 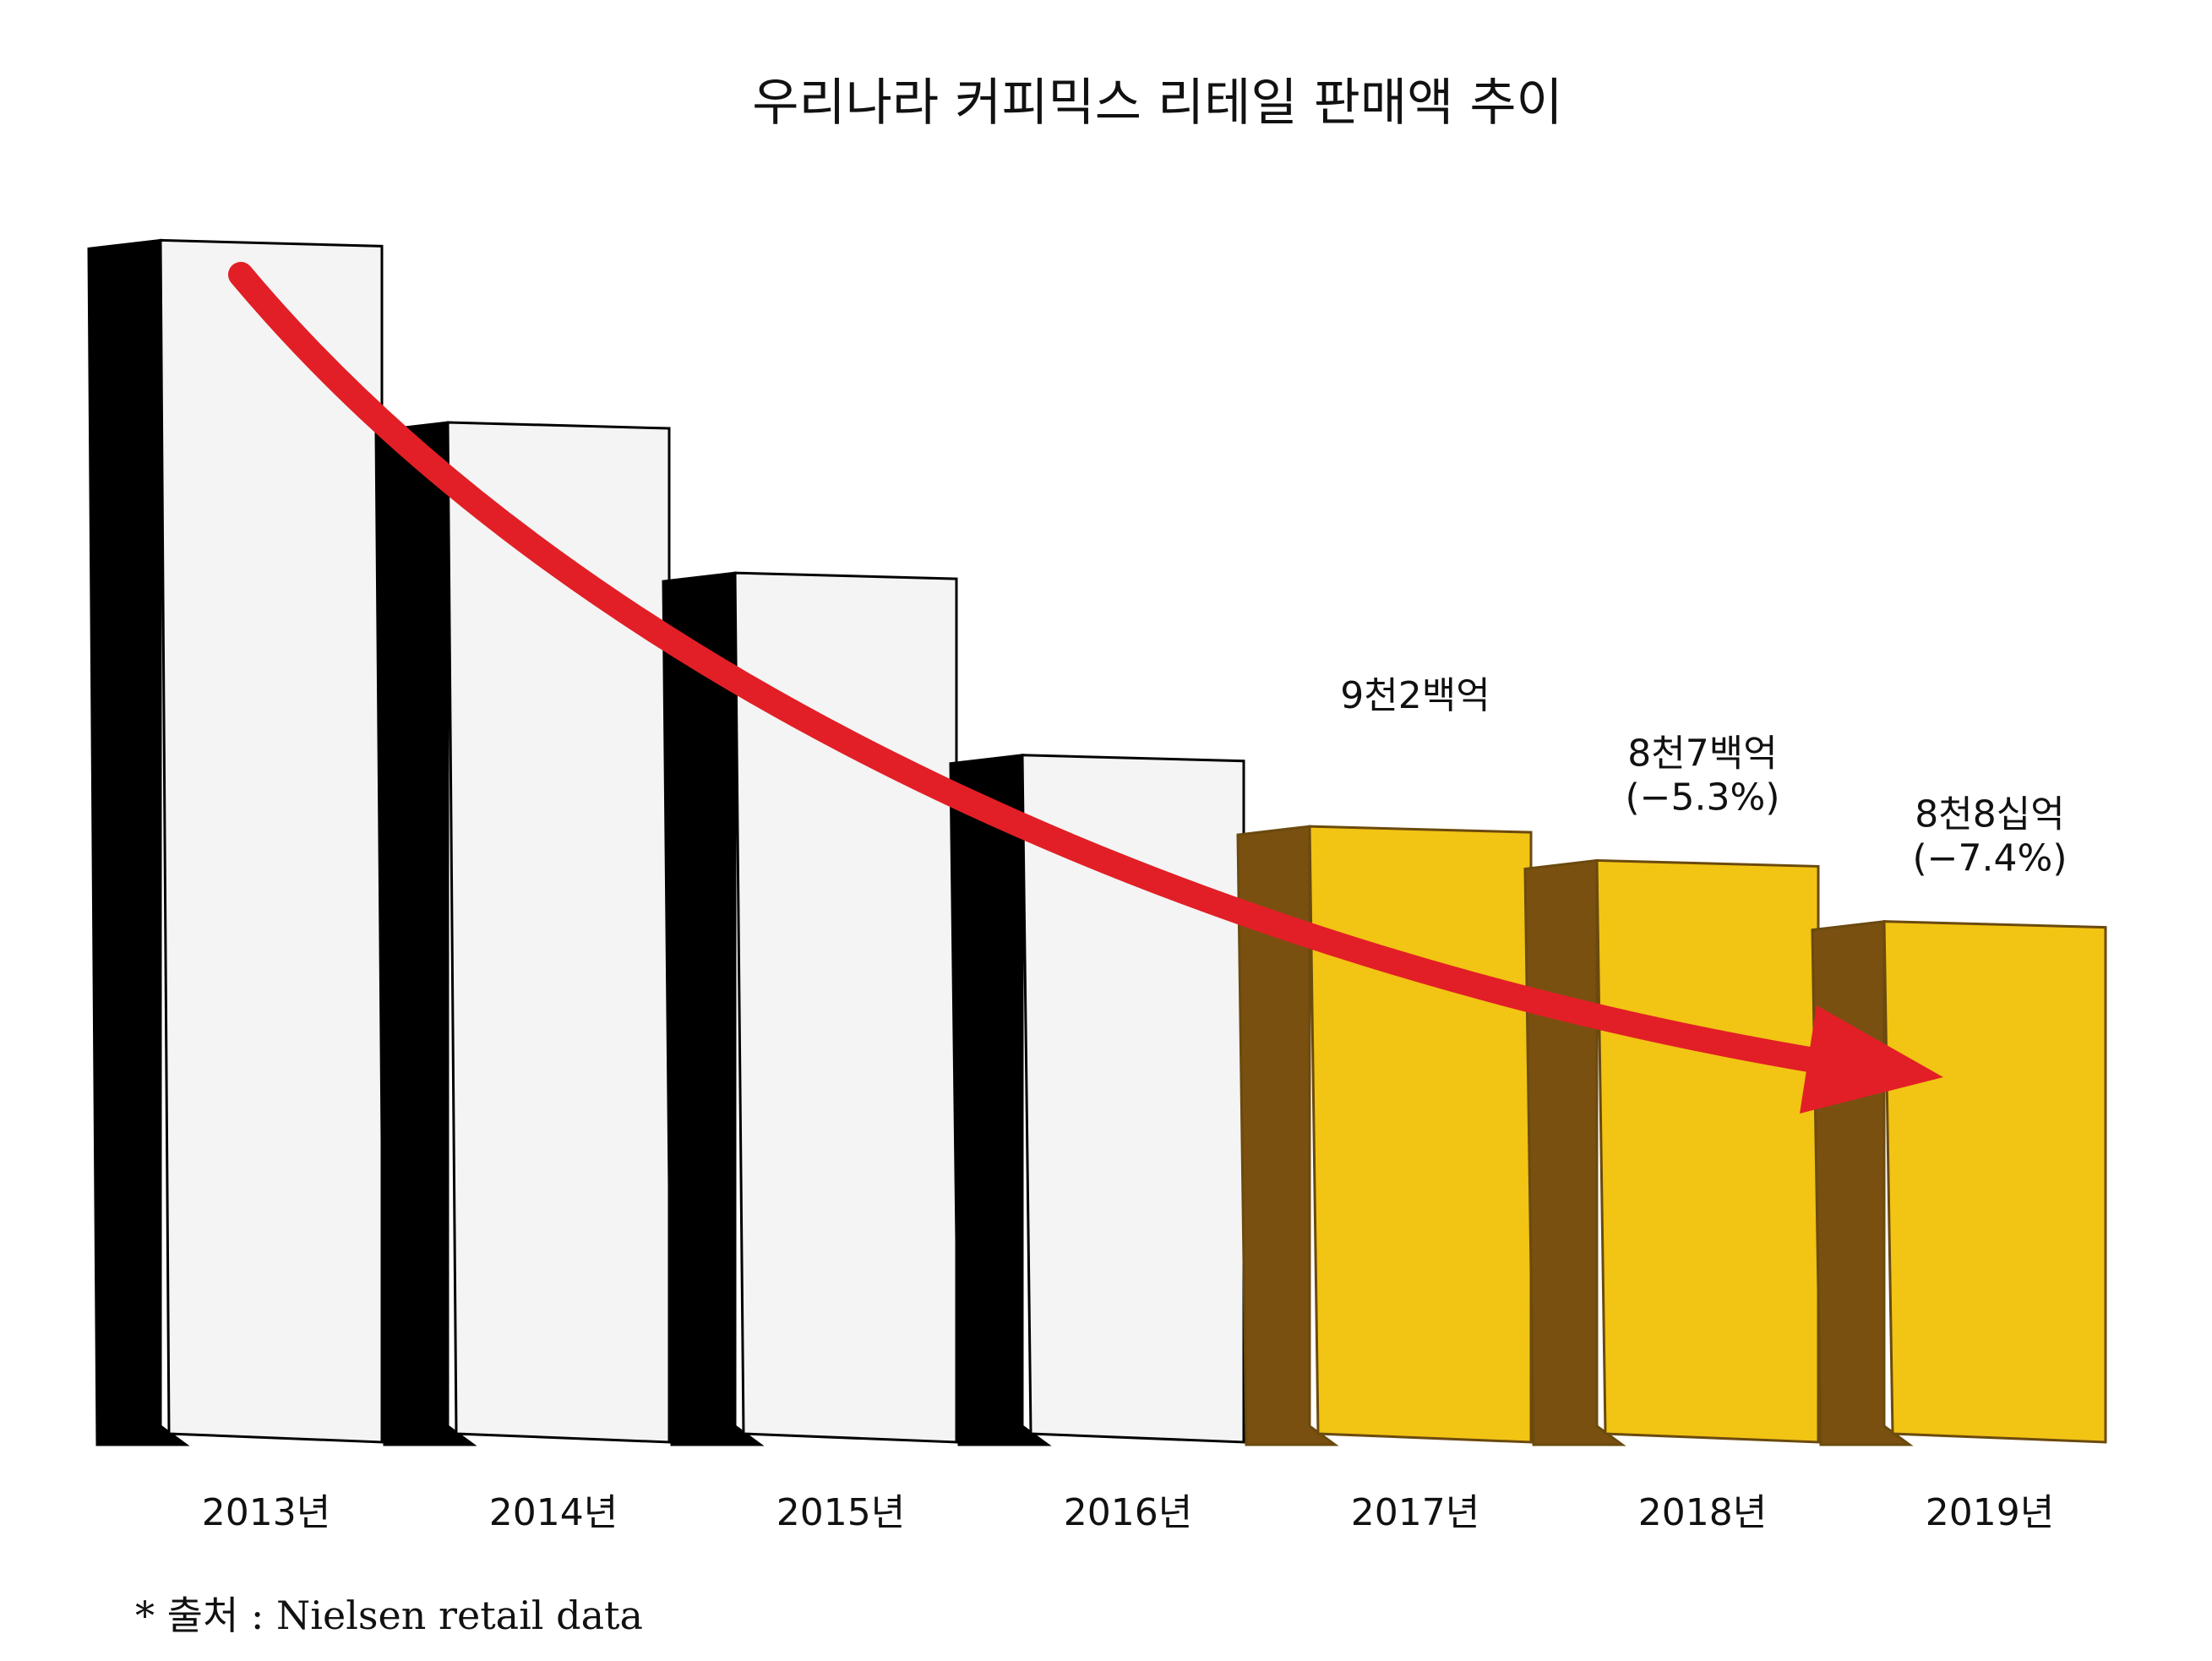 I want to click on bar-2013년, so click(x=236, y=842).